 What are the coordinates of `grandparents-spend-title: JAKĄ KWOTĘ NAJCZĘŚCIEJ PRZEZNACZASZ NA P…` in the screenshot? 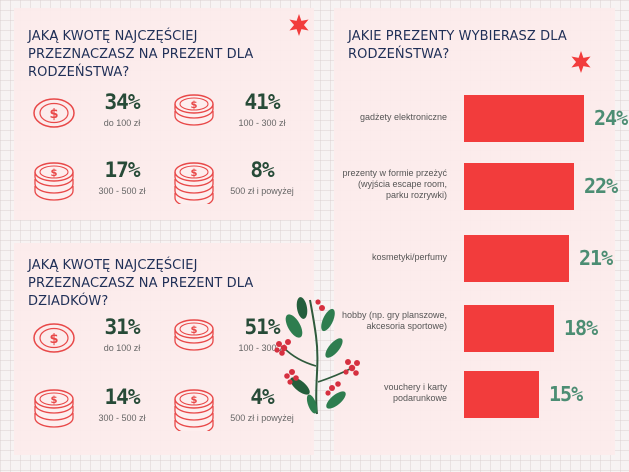 It's located at (141, 283).